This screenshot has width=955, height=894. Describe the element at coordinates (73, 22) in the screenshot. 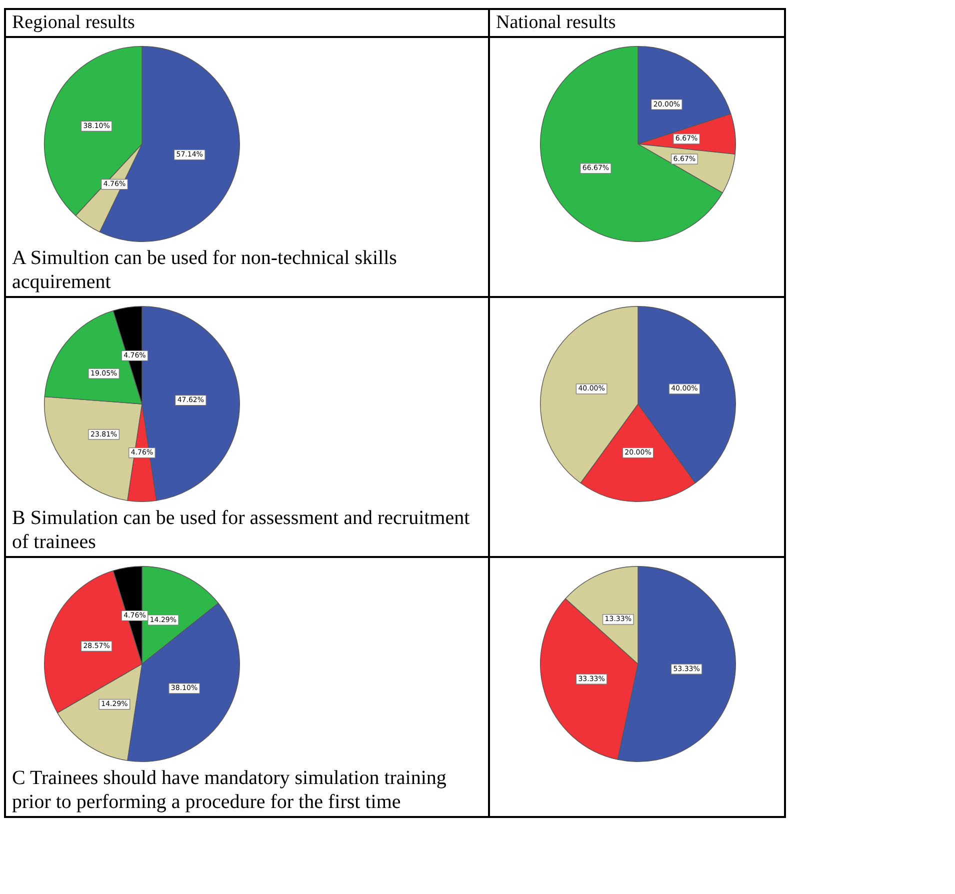

I see `chart-title: Regional results` at that location.